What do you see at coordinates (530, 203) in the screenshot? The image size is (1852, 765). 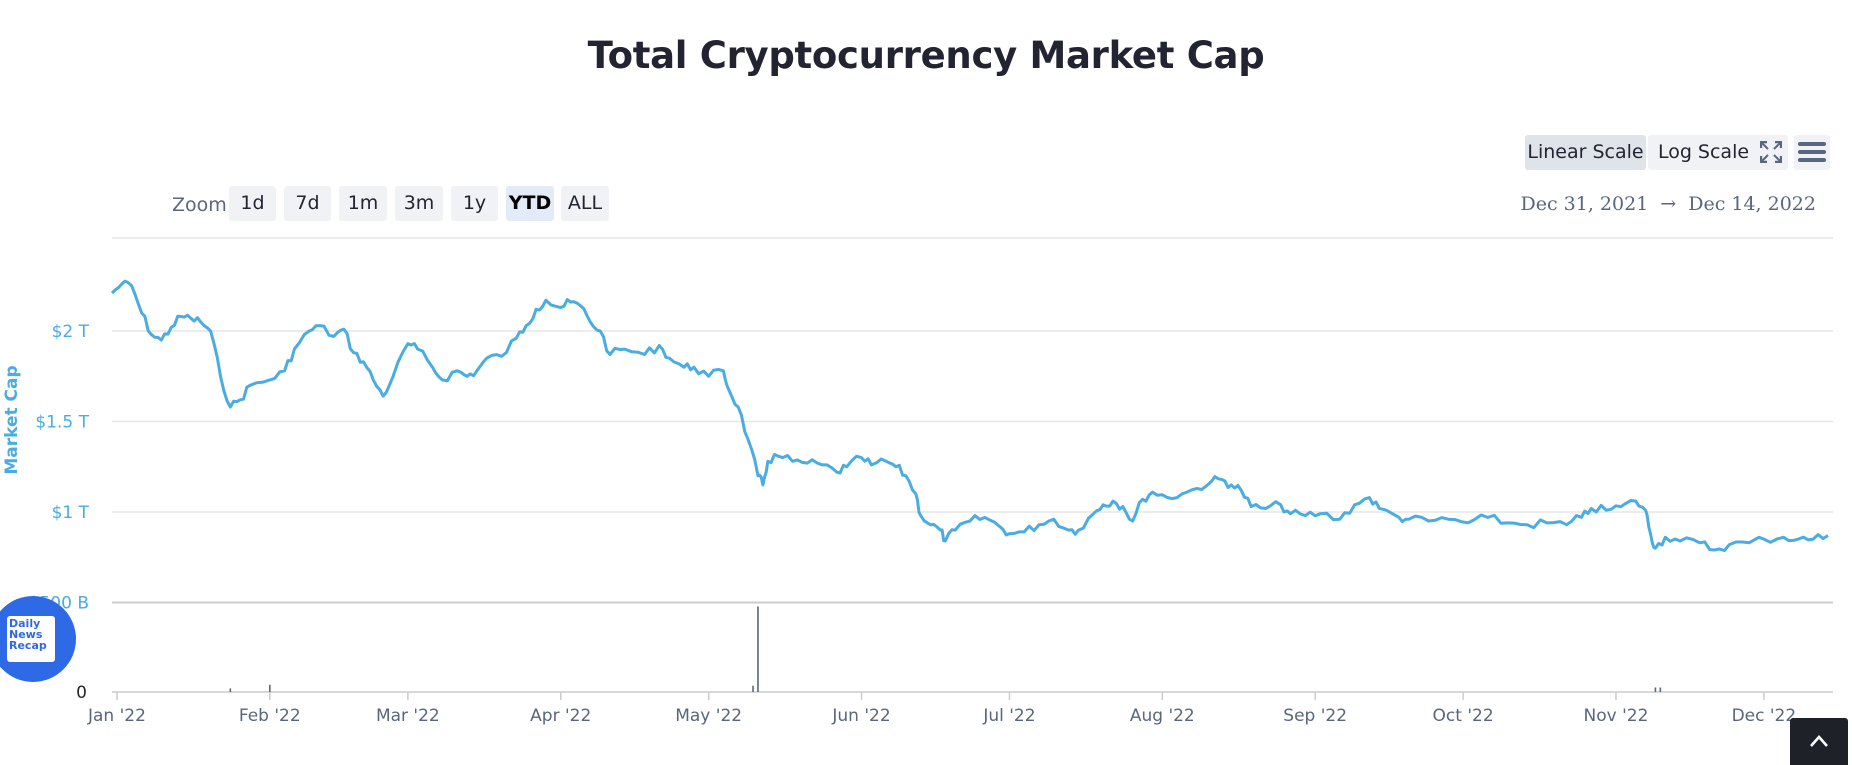 I see `zoom-ytd-button: YTD` at bounding box center [530, 203].